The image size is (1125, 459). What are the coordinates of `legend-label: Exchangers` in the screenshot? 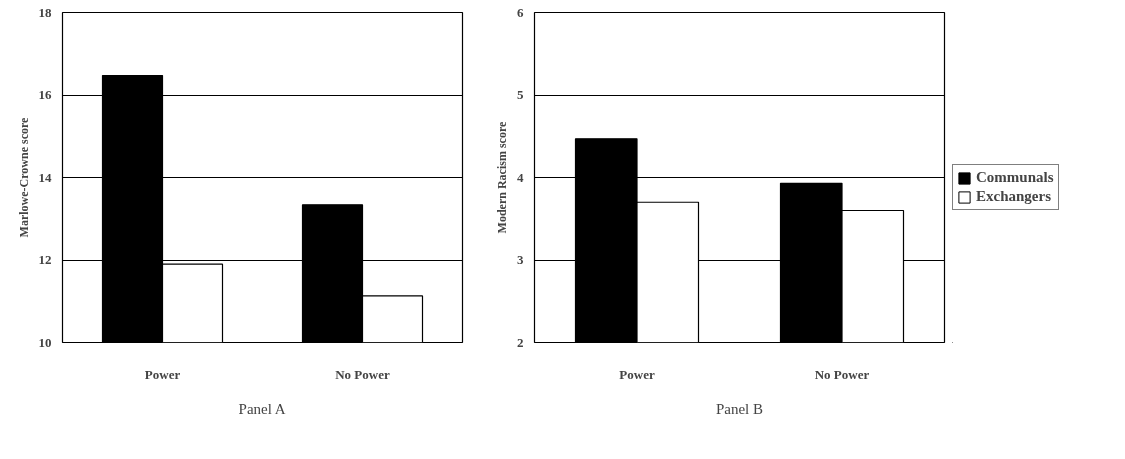 It's located at (1013, 196).